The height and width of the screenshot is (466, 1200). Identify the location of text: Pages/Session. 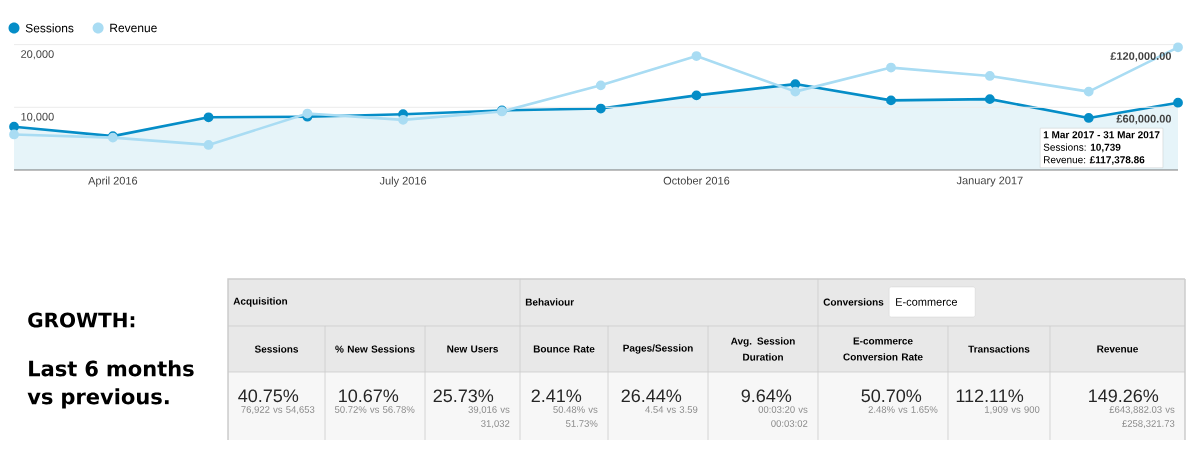
(658, 349).